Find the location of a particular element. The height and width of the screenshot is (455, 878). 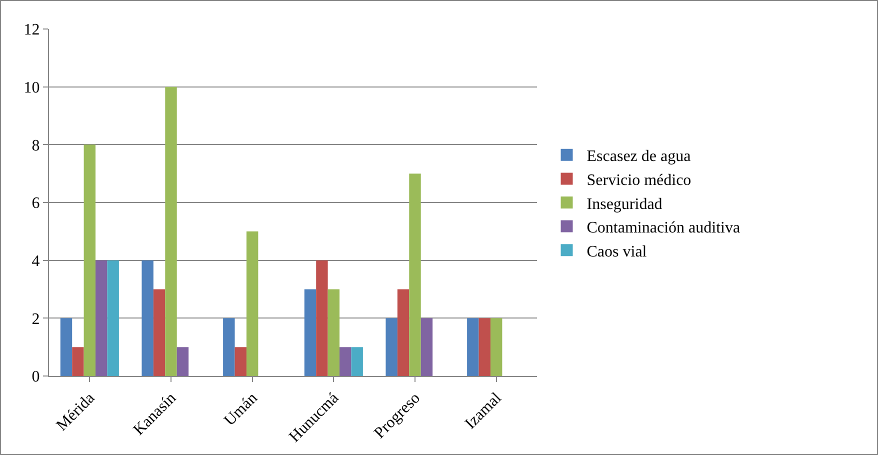

y-tick-label: 12 is located at coordinates (32, 30).